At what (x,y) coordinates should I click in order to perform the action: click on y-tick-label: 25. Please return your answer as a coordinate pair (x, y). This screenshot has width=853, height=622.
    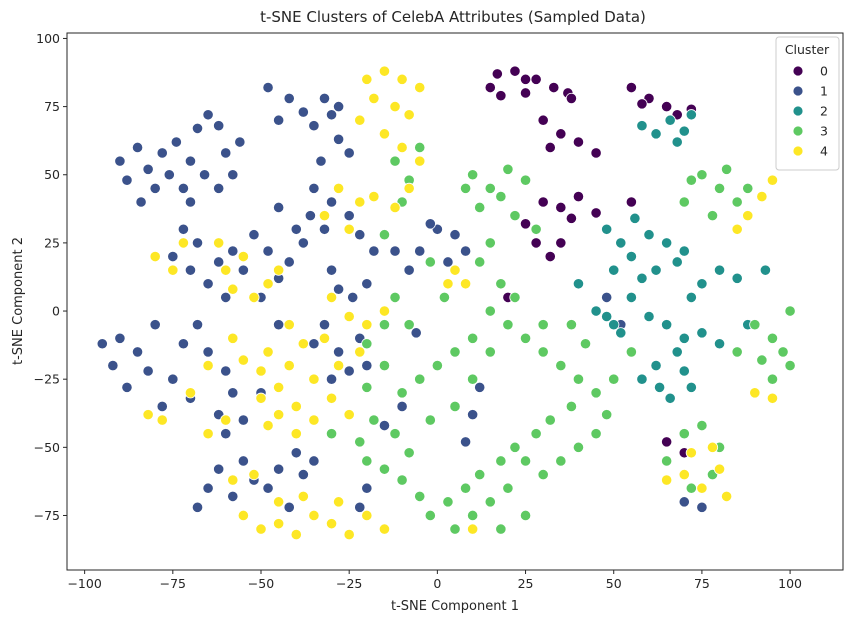
    Looking at the image, I should click on (52, 242).